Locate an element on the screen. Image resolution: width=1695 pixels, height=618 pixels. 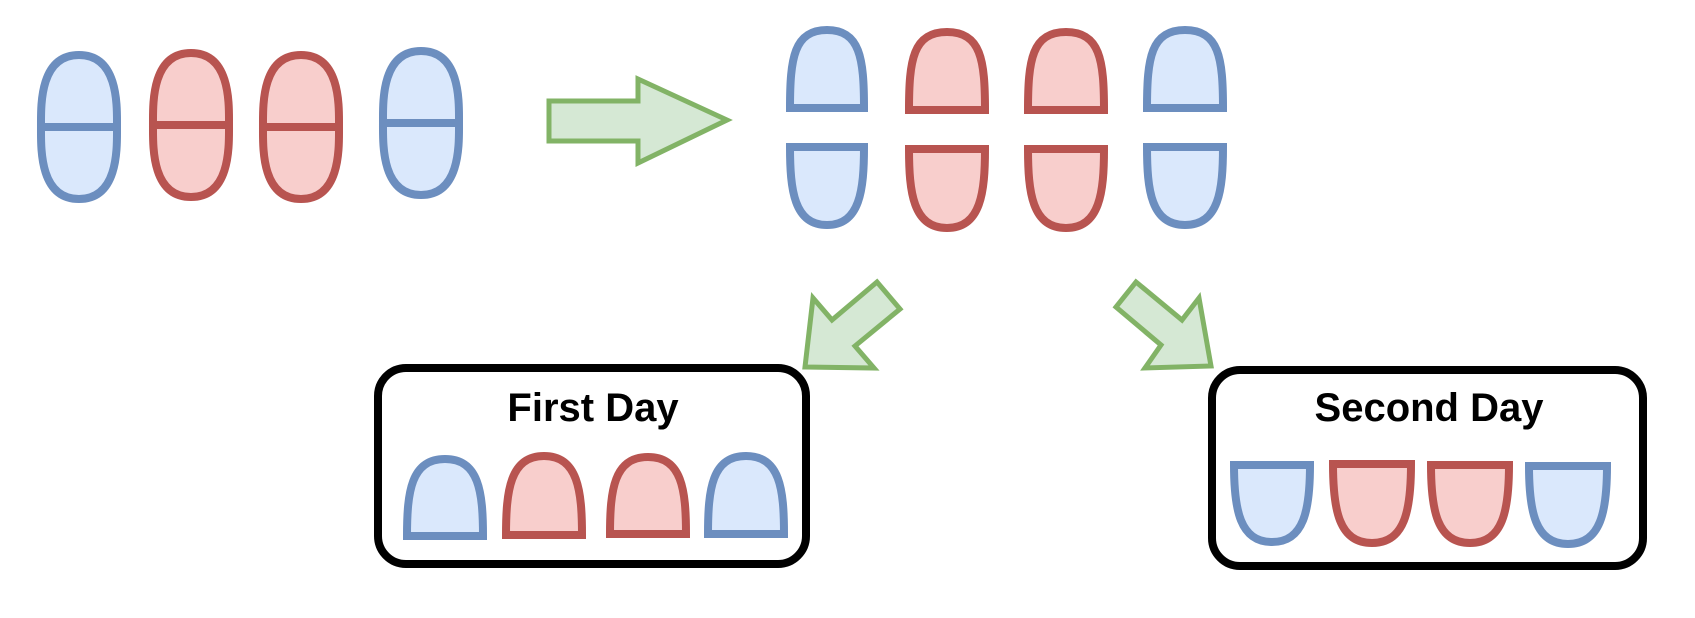
second-day-box: Second Day is located at coordinates (1427, 468).